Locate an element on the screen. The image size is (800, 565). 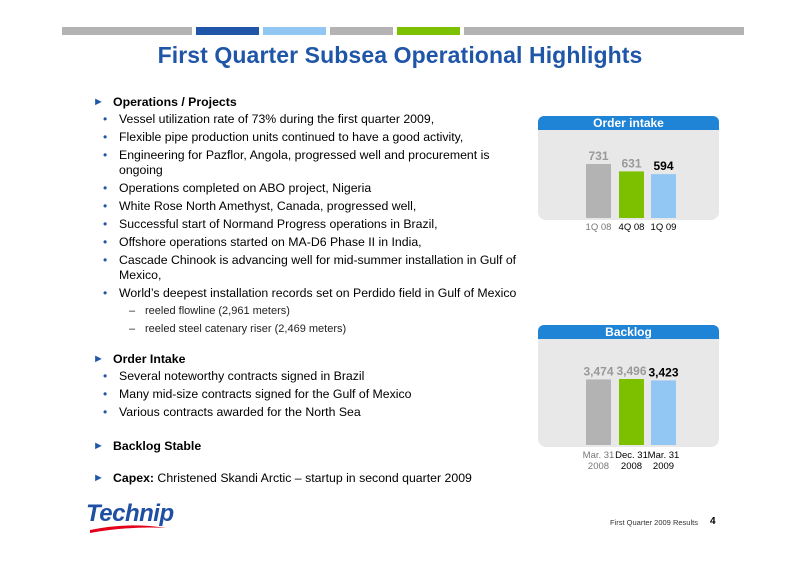
bar-value-label: 3,496 is located at coordinates (631, 371).